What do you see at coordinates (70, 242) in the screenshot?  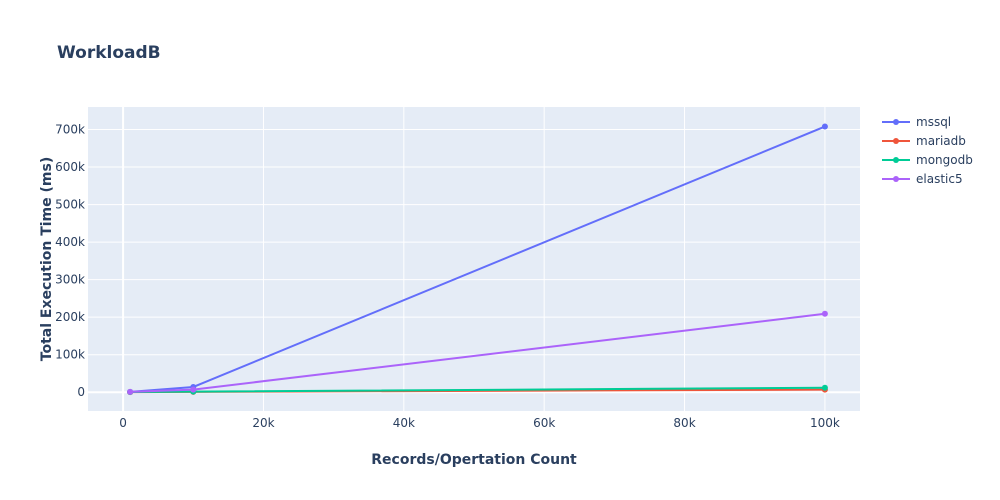 I see `y-tick-label: 400k` at bounding box center [70, 242].